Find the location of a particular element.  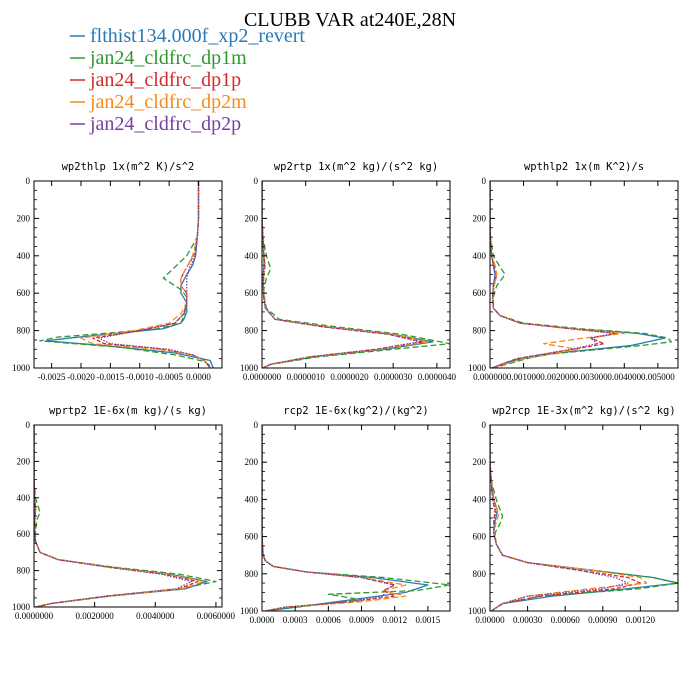

x-tick-label: 0.0000010 is located at coordinates (306, 377).